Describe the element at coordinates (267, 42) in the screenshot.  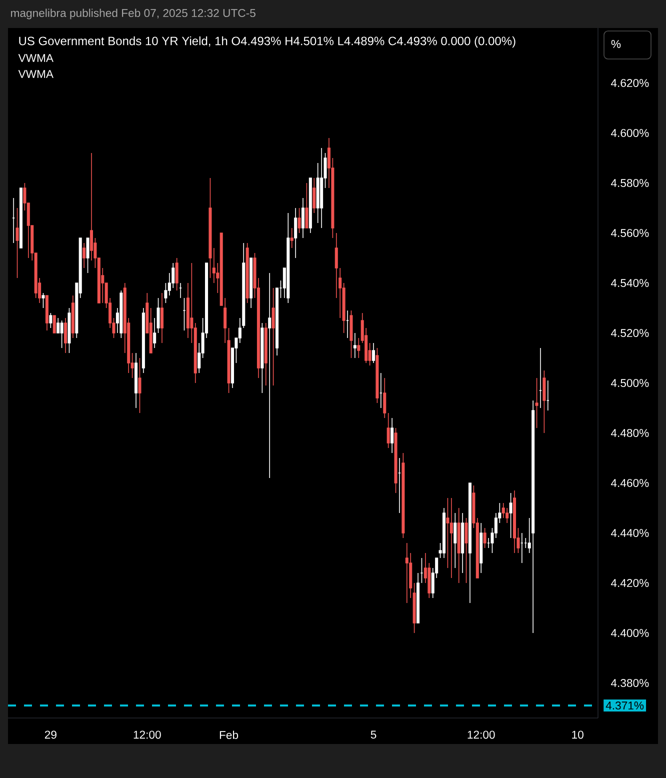
I see `text: US Government Bonds 10 YR Yield, 1h O4.493% H4.501% L4.489% C4.493% 0.000 (0.00%)` at that location.